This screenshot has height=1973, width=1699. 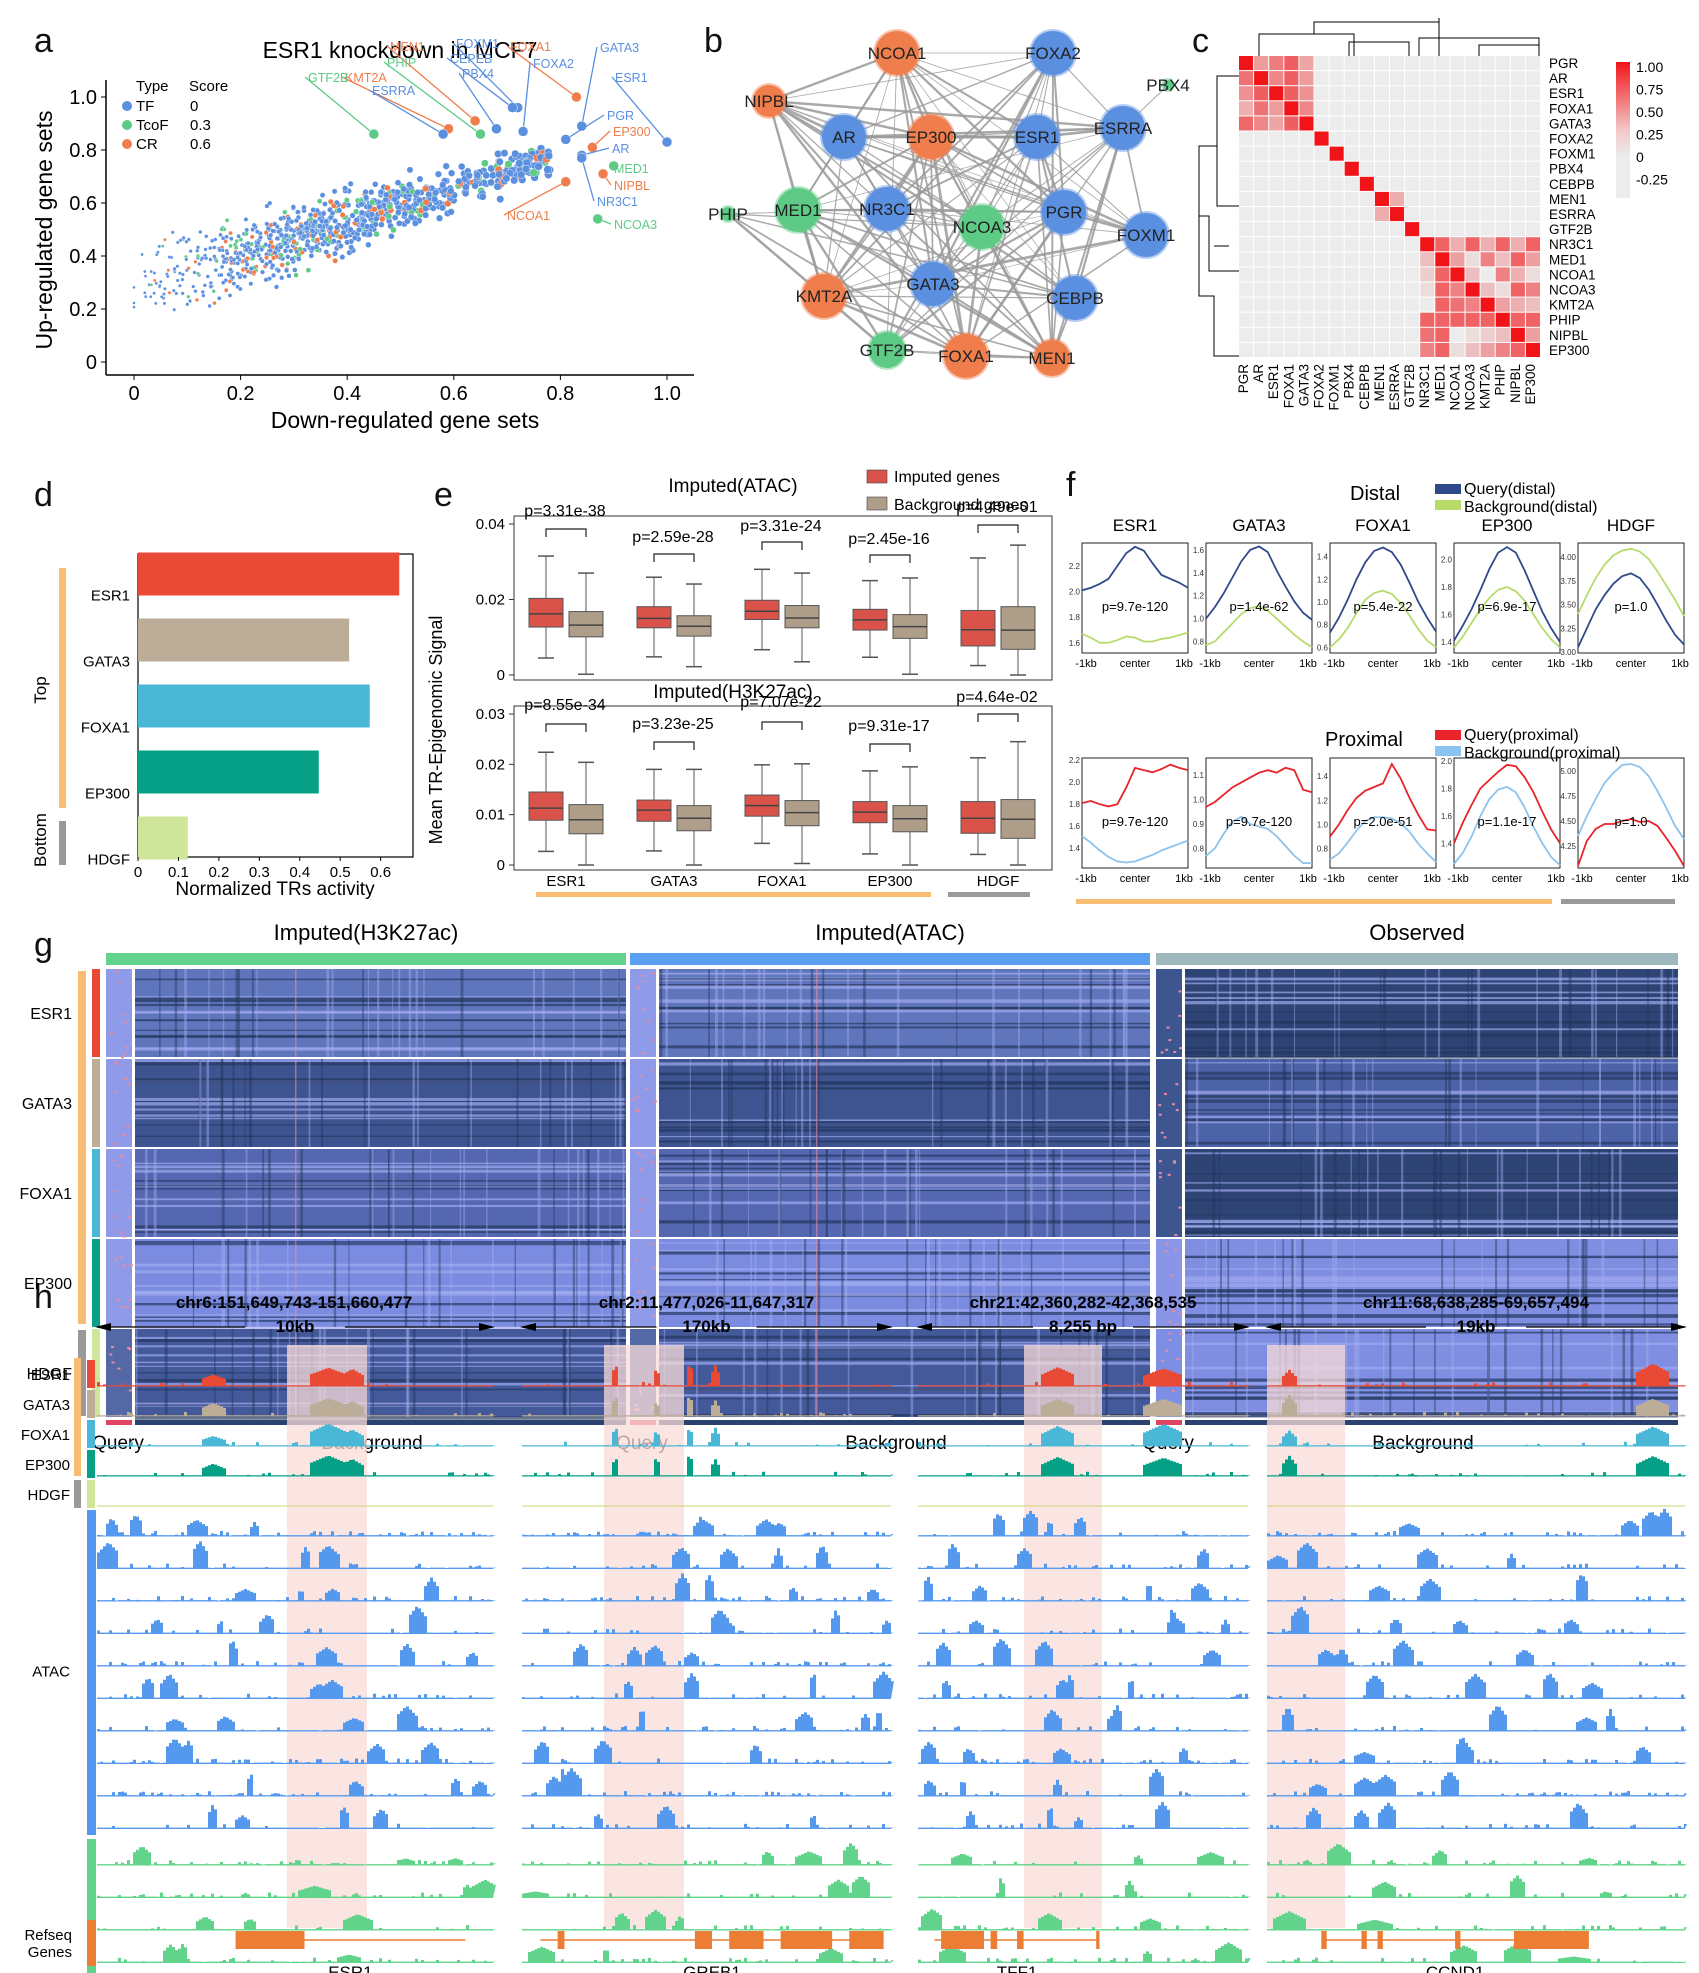 What do you see at coordinates (299, 872) in the screenshot?
I see `x-tick-label: 0.4` at bounding box center [299, 872].